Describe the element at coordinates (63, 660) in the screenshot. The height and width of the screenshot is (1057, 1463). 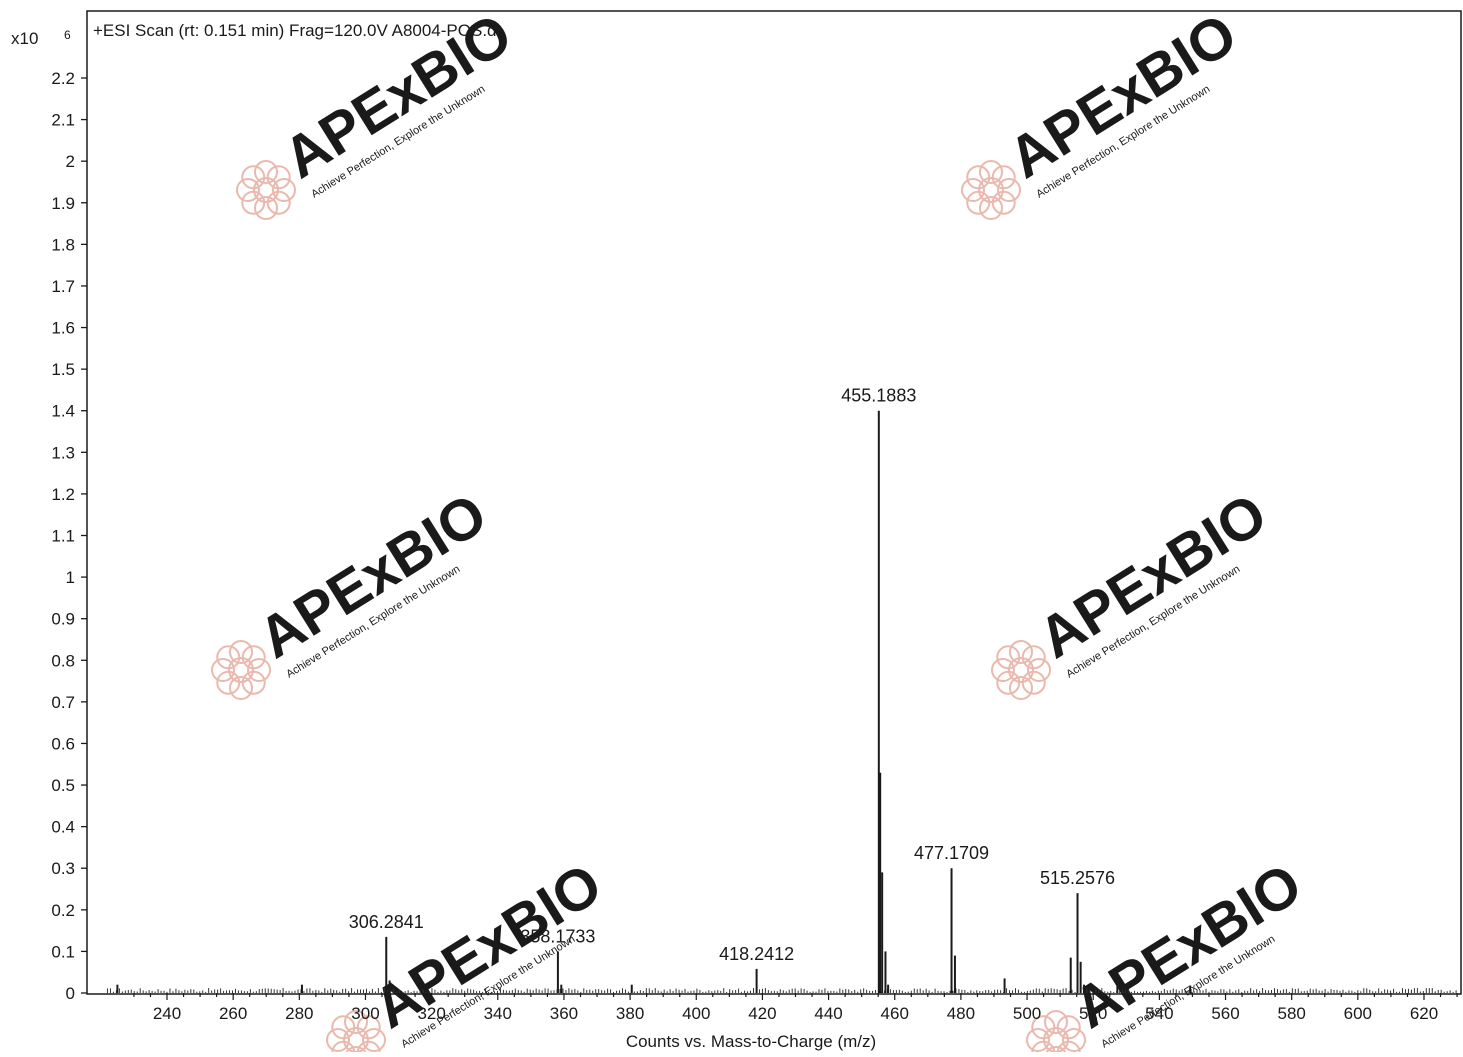
I see `y-tick-label: 0.8` at that location.